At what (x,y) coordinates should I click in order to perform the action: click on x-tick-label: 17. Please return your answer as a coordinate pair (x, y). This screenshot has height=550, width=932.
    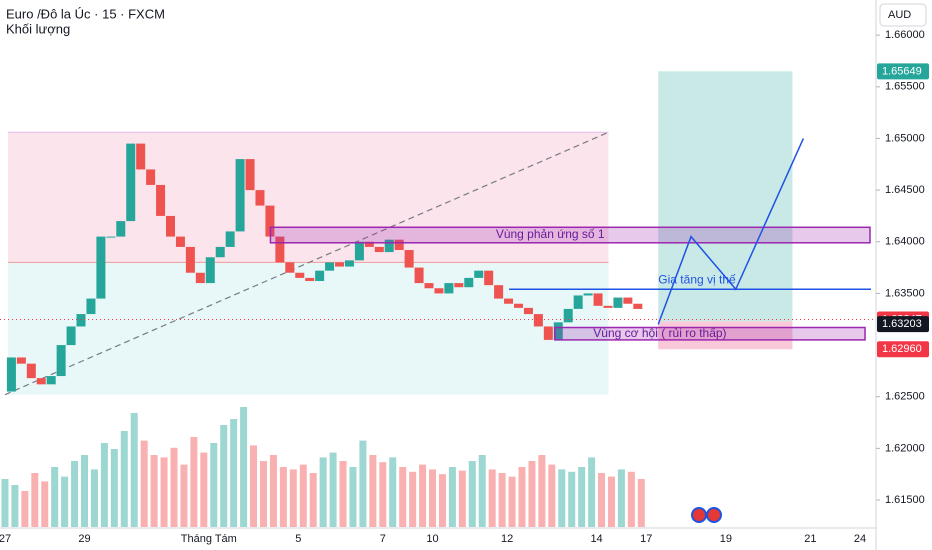
    Looking at the image, I should click on (646, 539).